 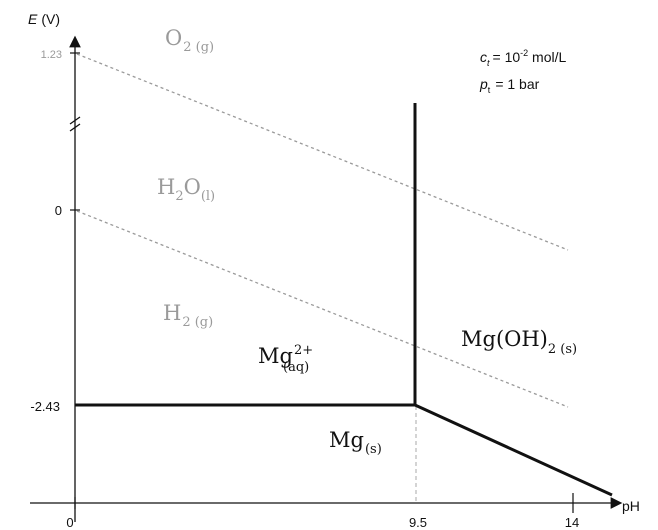 What do you see at coordinates (418, 522) in the screenshot?
I see `x-tick-9.5: 9.5` at bounding box center [418, 522].